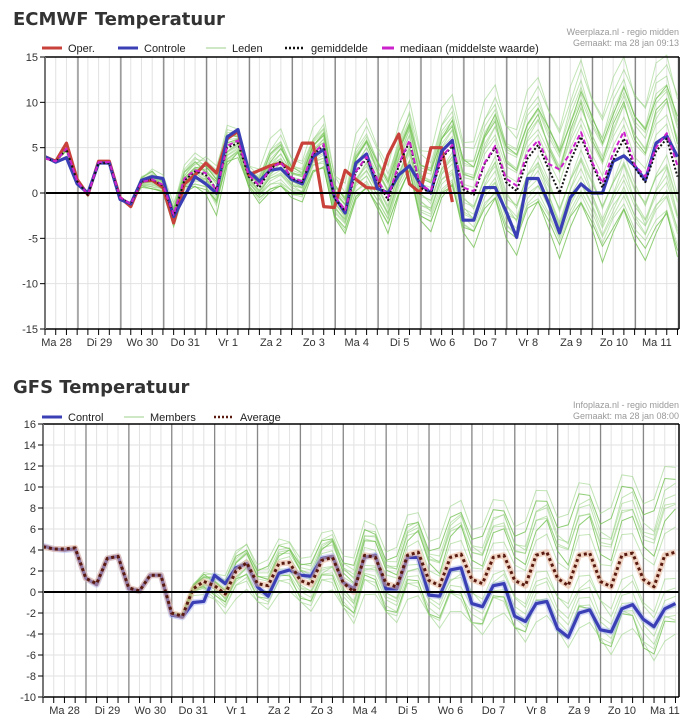 The image size is (699, 720). I want to click on y-tick-label: -8, so click(31, 677).